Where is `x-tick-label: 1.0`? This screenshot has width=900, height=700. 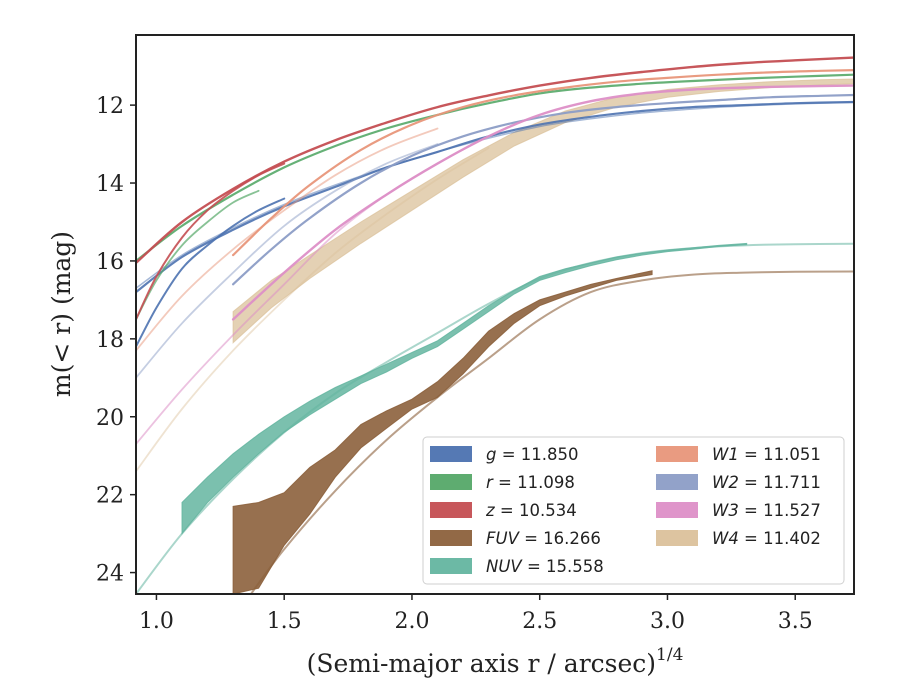
x-tick-label: 1.0 is located at coordinates (156, 621).